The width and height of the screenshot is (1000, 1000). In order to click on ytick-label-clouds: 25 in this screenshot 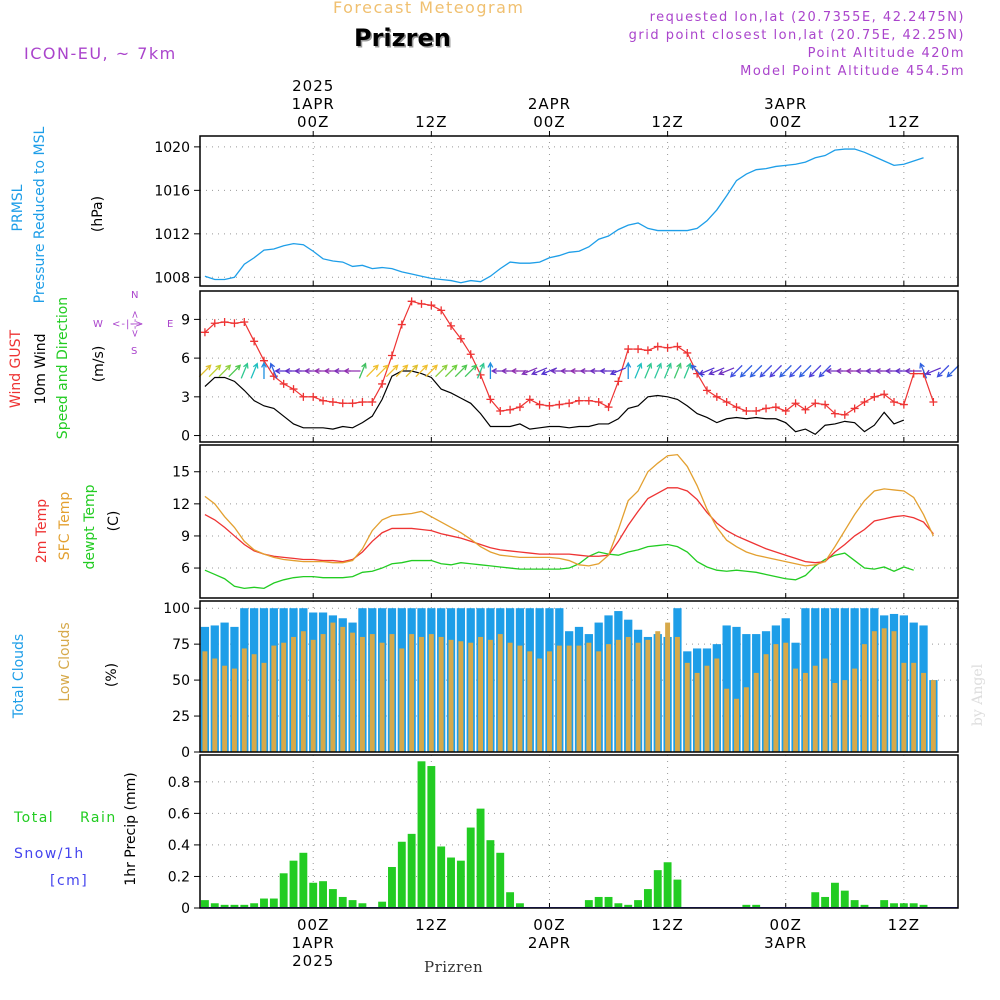, I will do `click(181, 717)`.